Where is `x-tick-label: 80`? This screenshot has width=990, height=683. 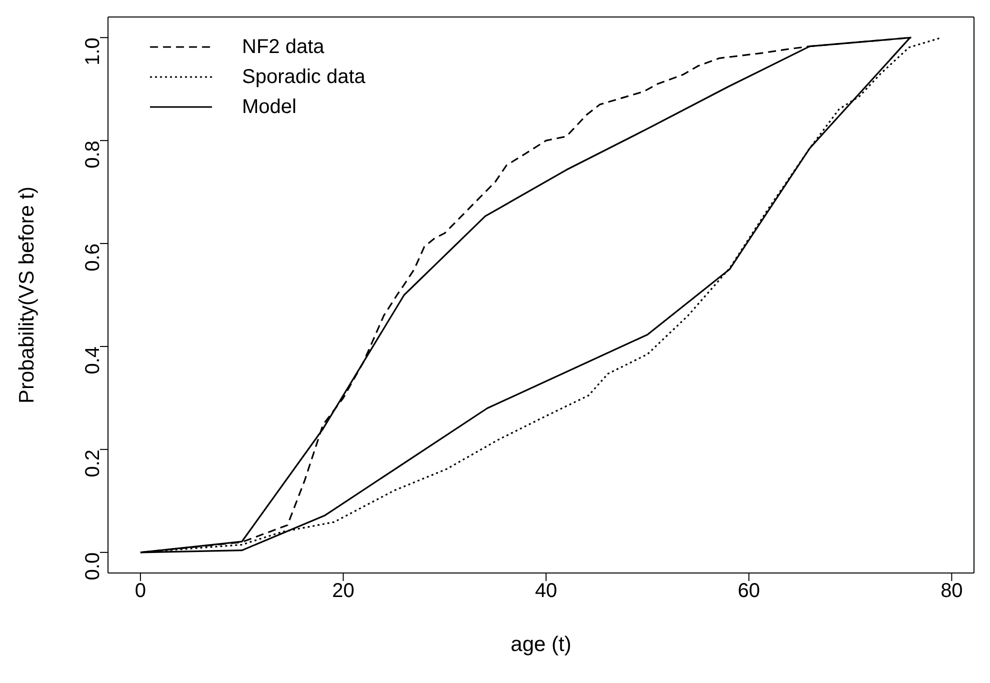
x-tick-label: 80 is located at coordinates (951, 591).